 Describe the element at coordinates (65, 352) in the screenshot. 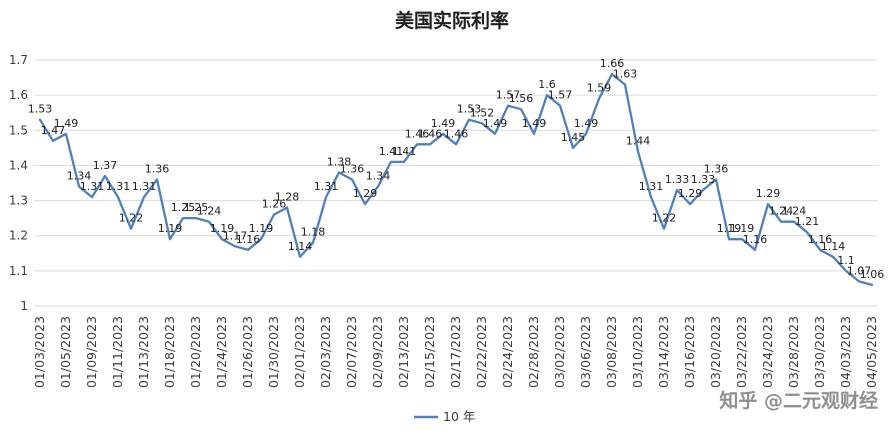

I see `x-tick-label: 01/05/2023` at that location.